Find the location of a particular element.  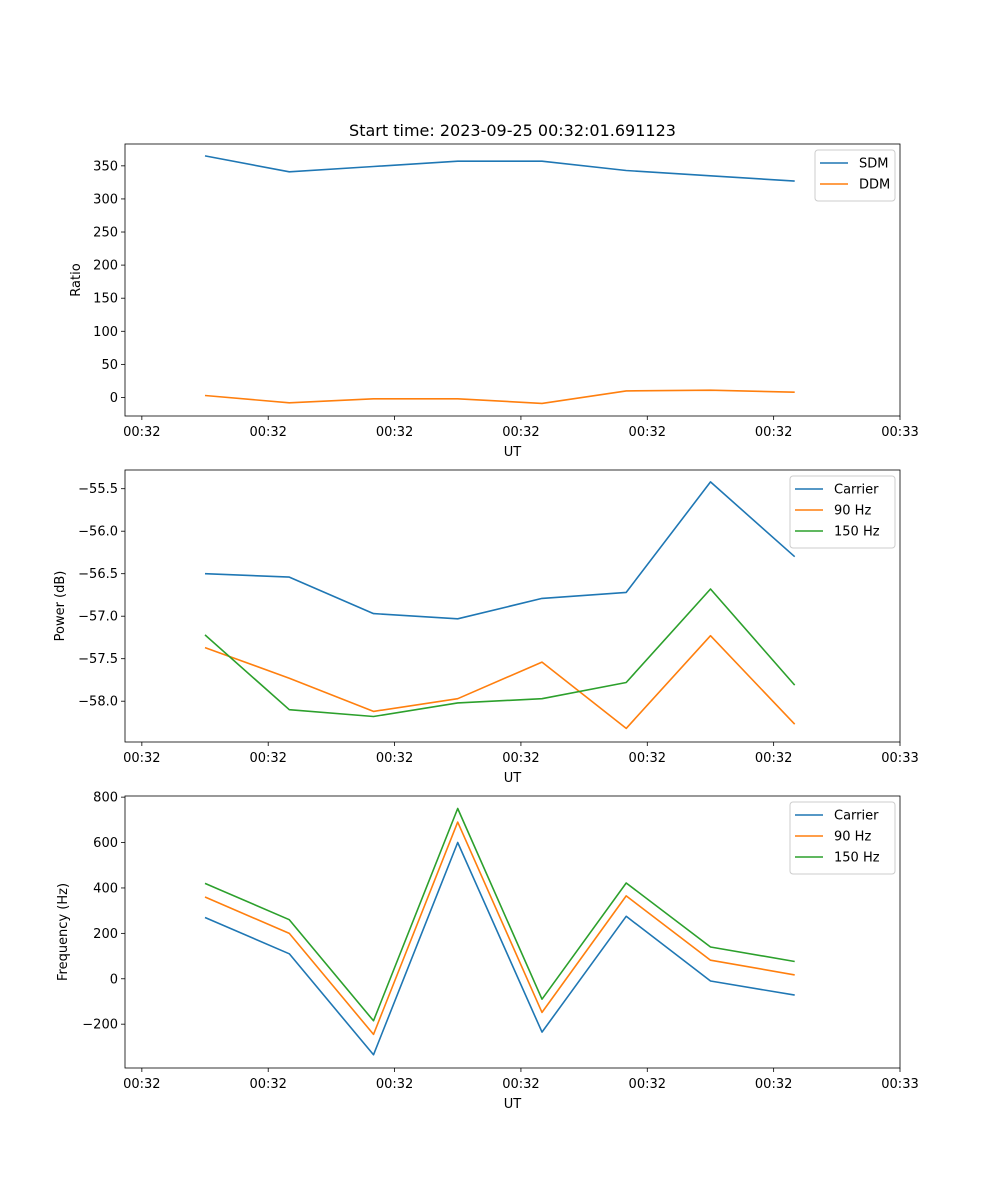

y-tick-label: −58.0 is located at coordinates (98, 702).